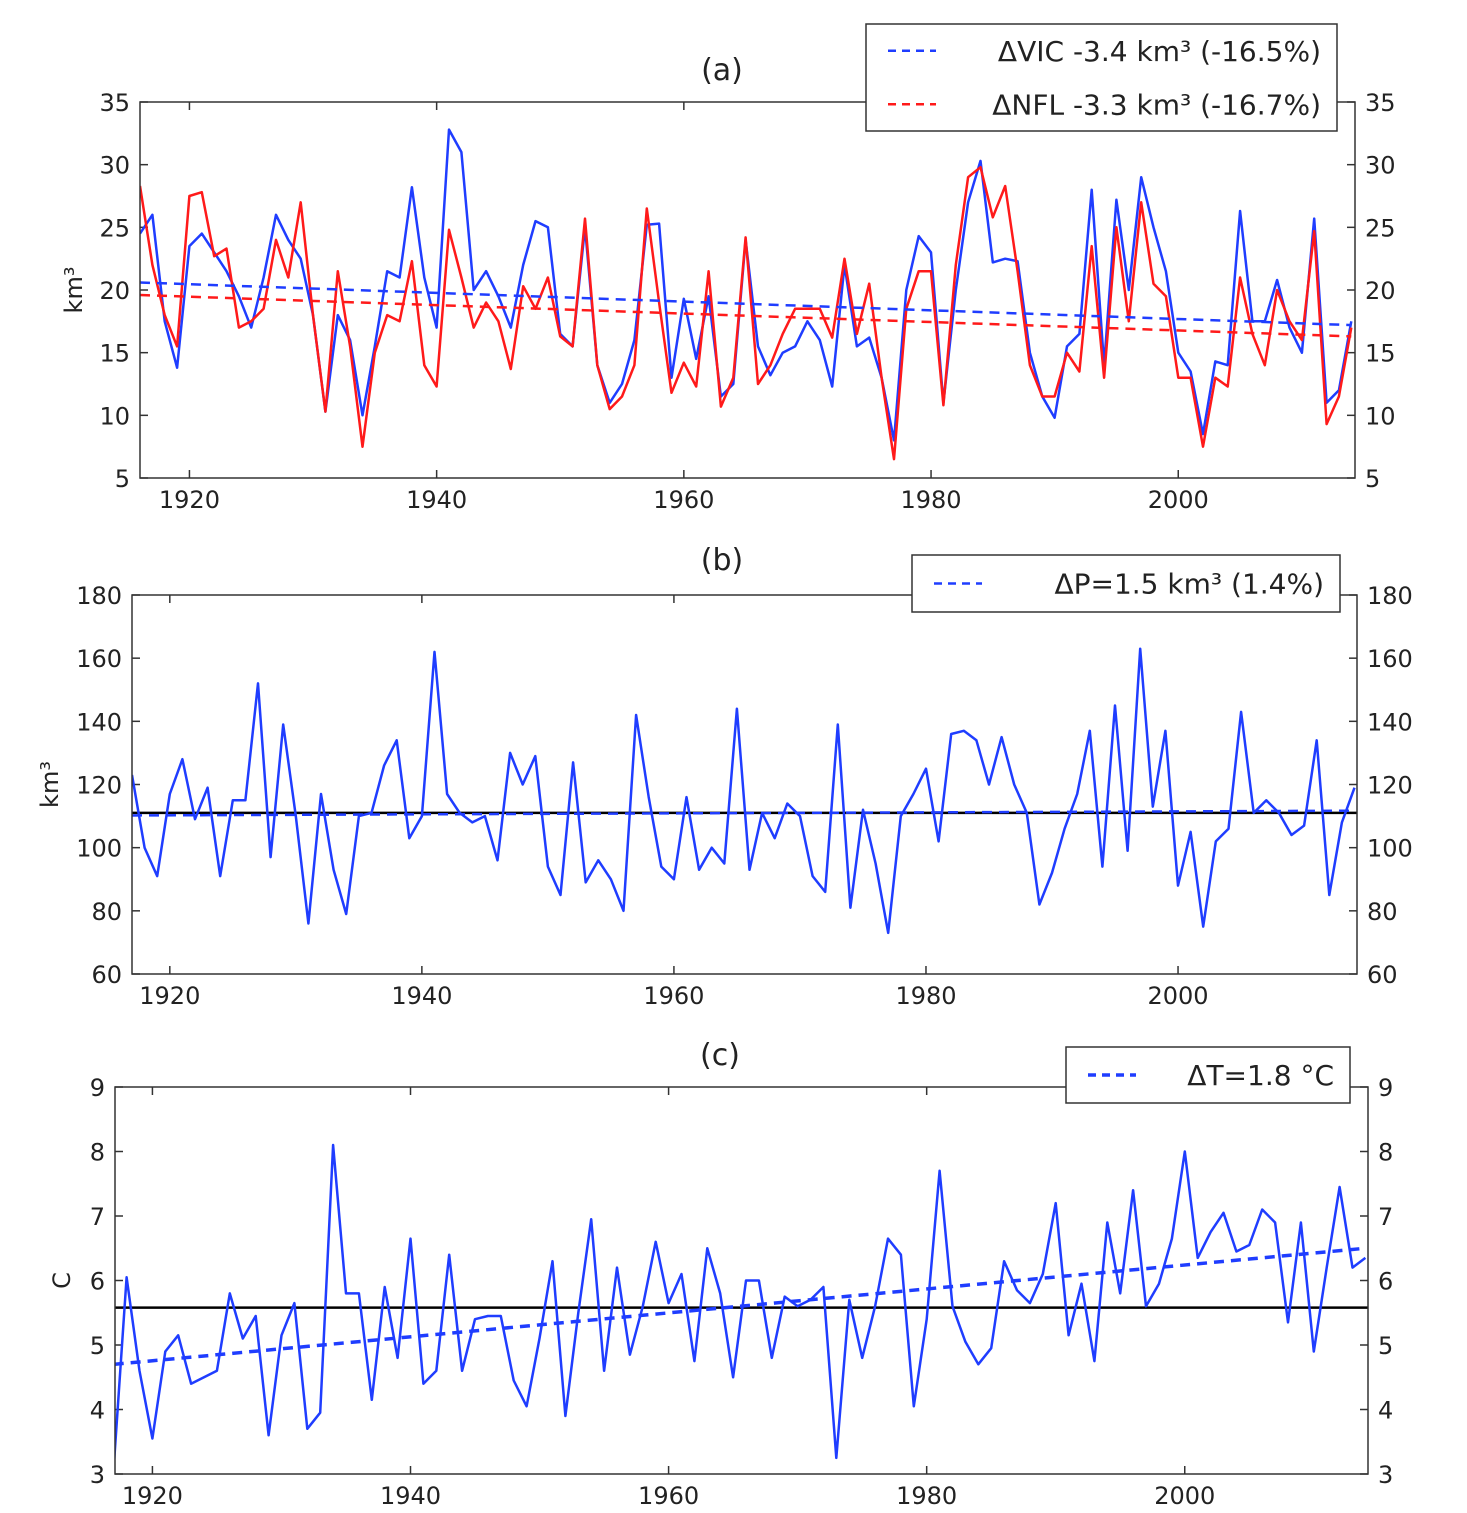  Describe the element at coordinates (1390, 722) in the screenshot. I see `y-tick-label-right: 140` at that location.